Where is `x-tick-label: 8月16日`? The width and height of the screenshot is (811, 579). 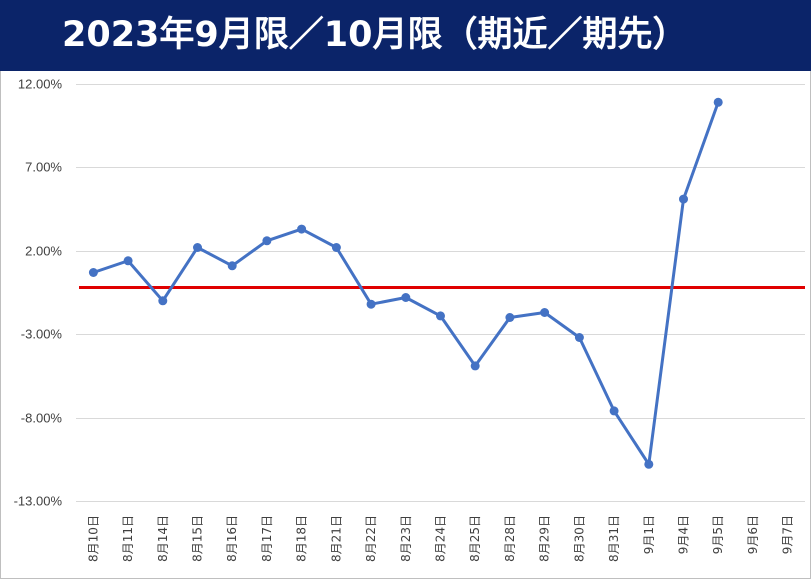 x-tick-label: 8月16日 is located at coordinates (232, 538).